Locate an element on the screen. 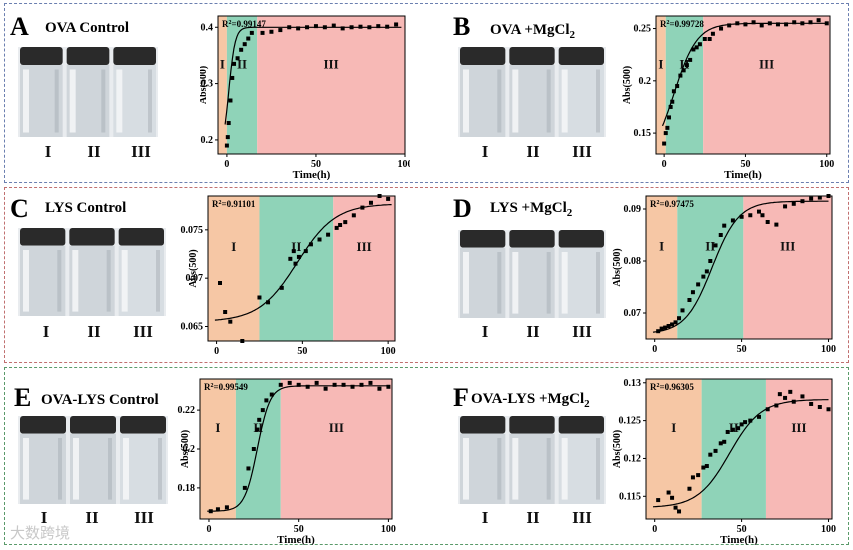 The height and width of the screenshot is (550, 853). panel-letter-e: E is located at coordinates (23, 397).